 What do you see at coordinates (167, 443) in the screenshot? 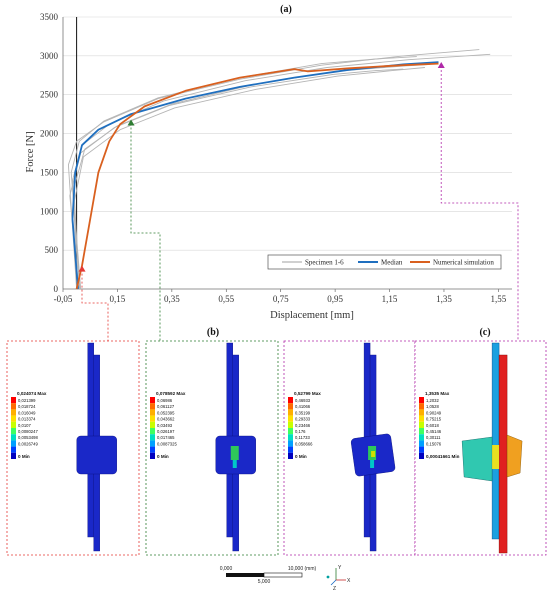
I see `legend-value: 0,0087325` at bounding box center [167, 443].